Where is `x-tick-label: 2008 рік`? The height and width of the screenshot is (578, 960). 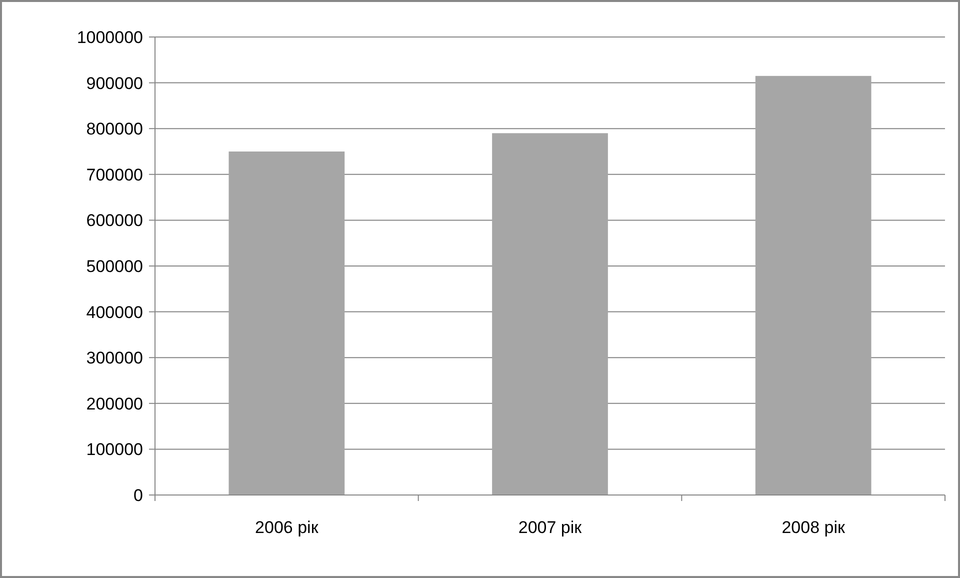
x-tick-label: 2008 рік is located at coordinates (814, 527).